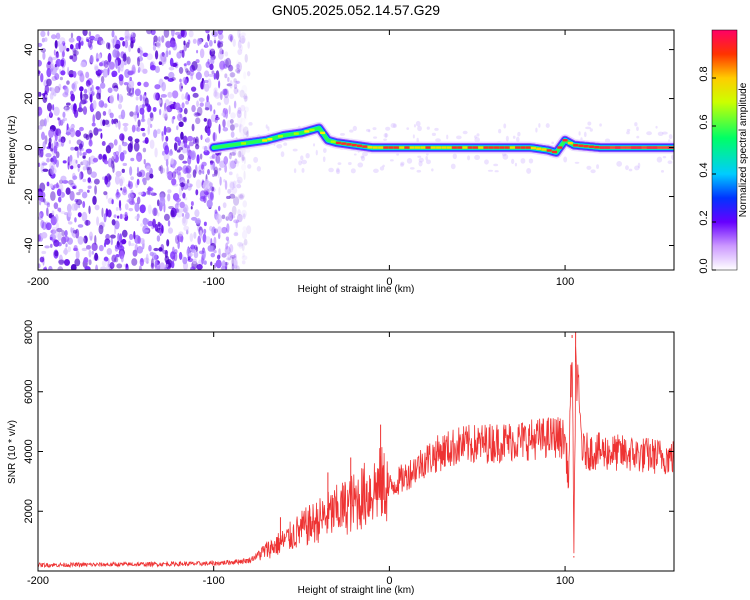  I want to click on colorbar-tick-label: 0.8, so click(704, 73).